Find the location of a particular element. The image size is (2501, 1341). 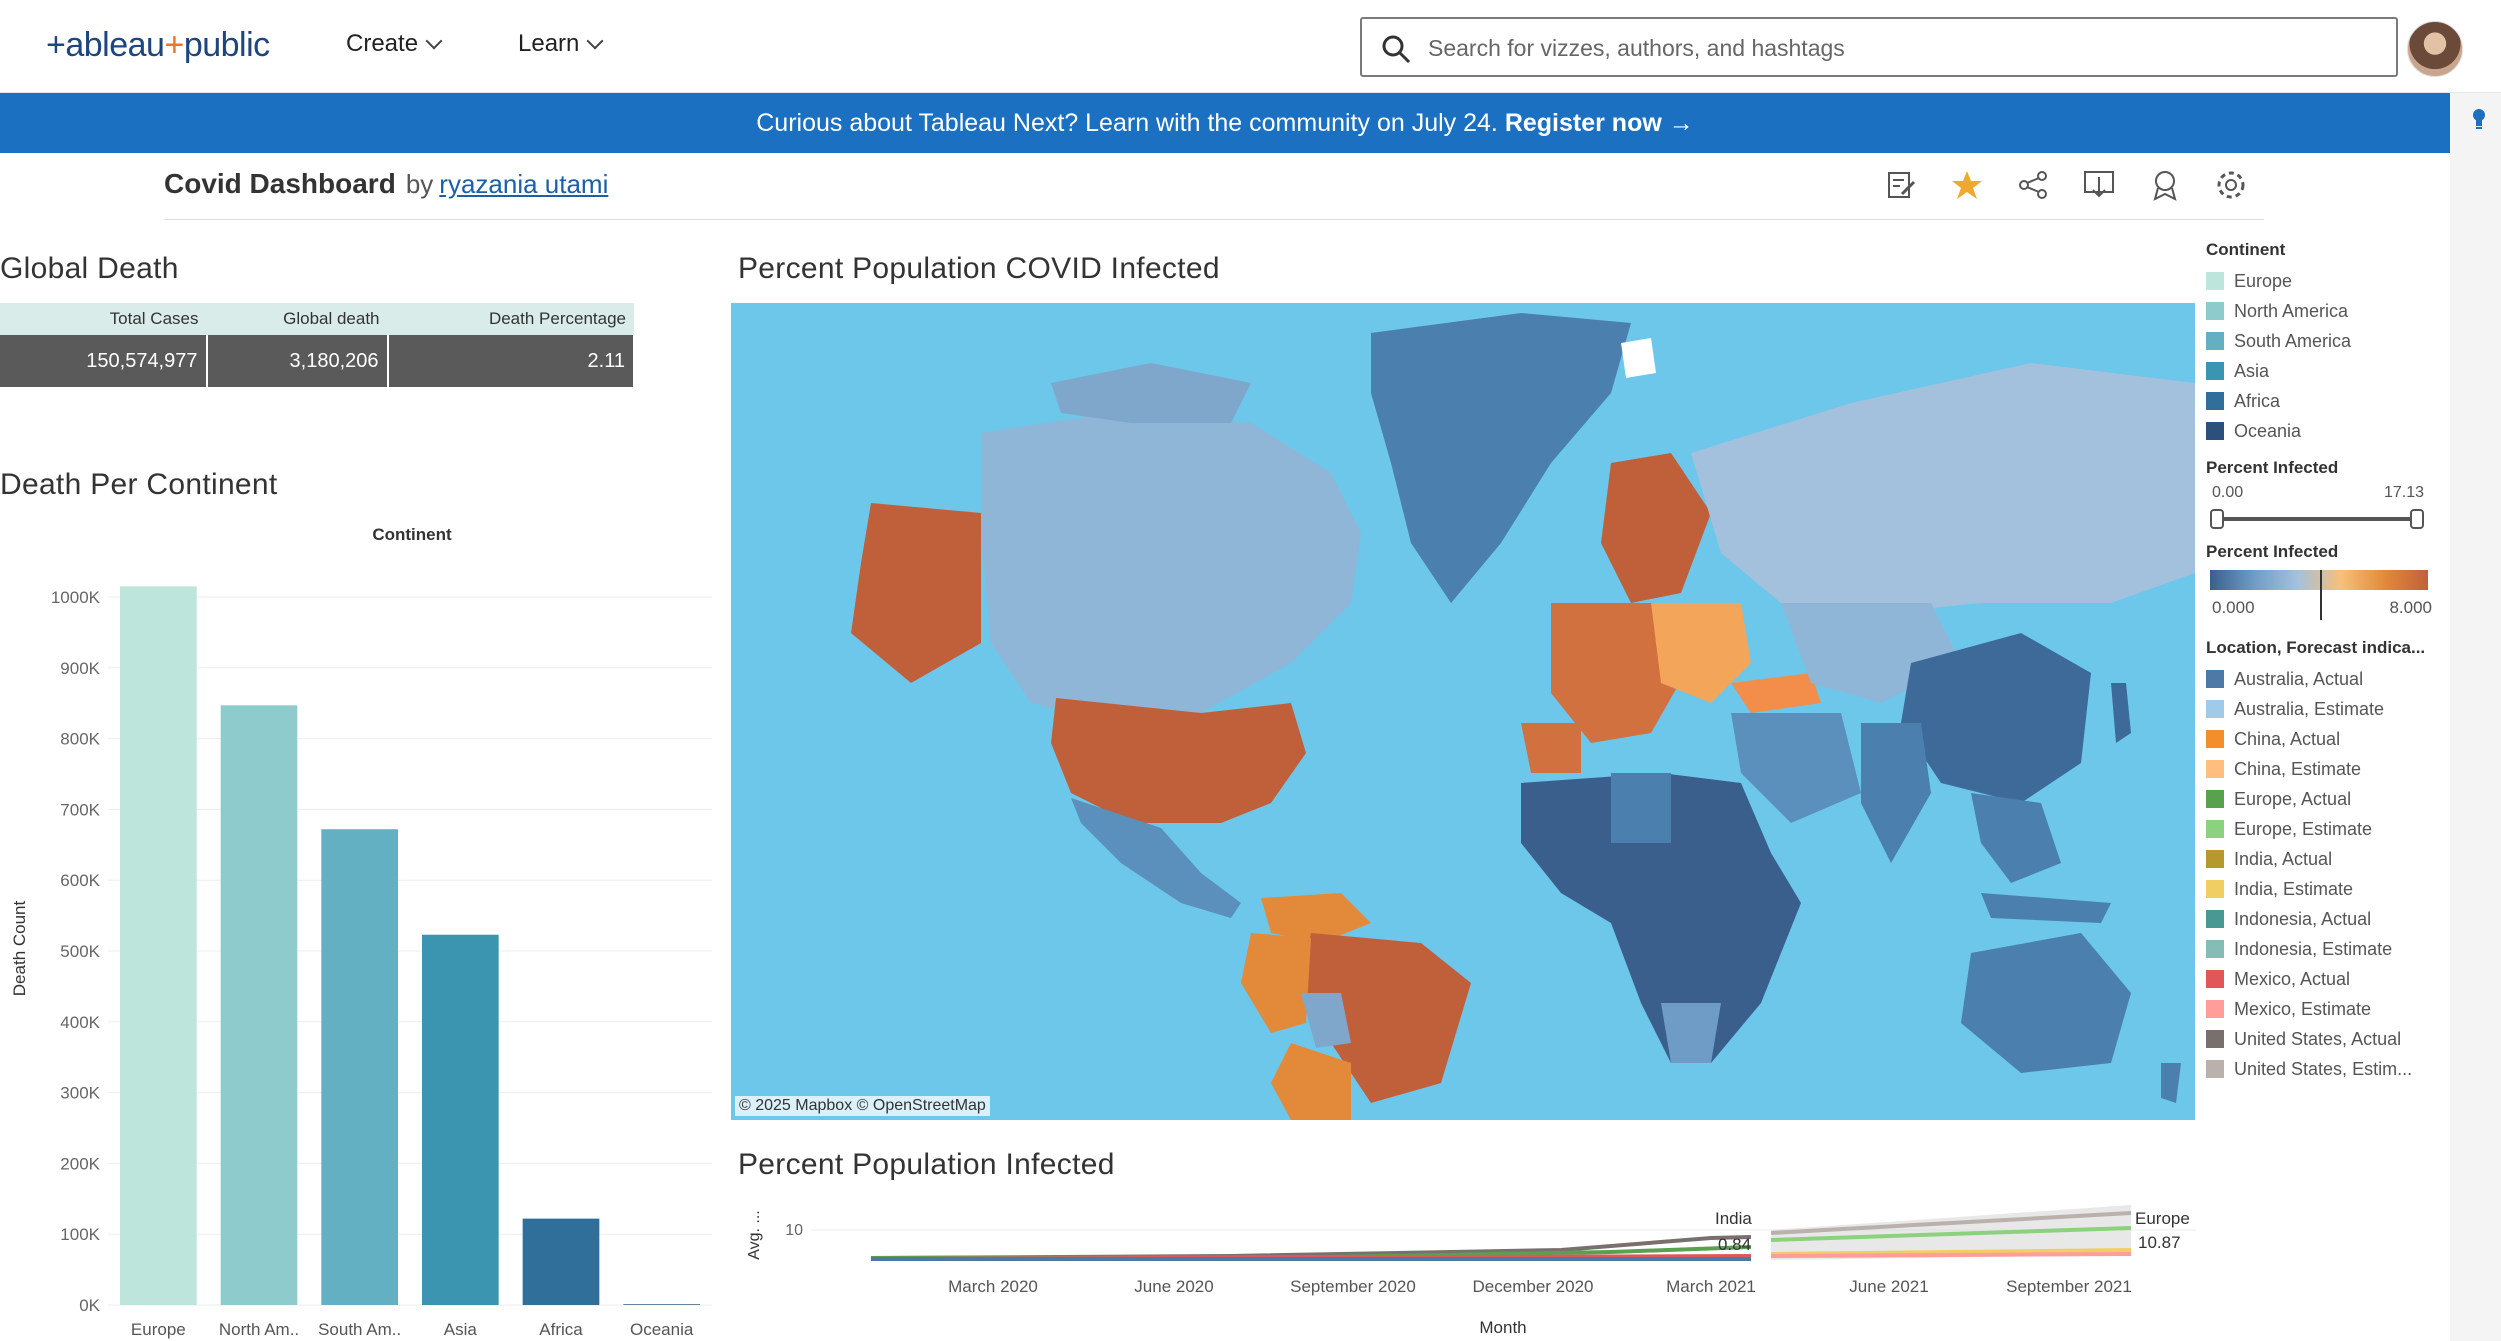

forecast-legend-label: Australia, Actual is located at coordinates (2299, 679).